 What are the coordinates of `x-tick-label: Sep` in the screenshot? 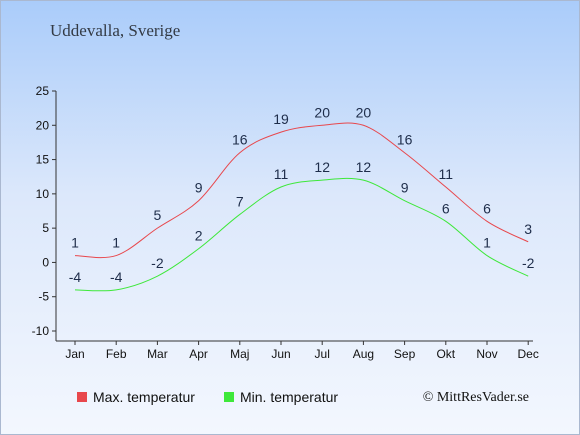 It's located at (405, 354).